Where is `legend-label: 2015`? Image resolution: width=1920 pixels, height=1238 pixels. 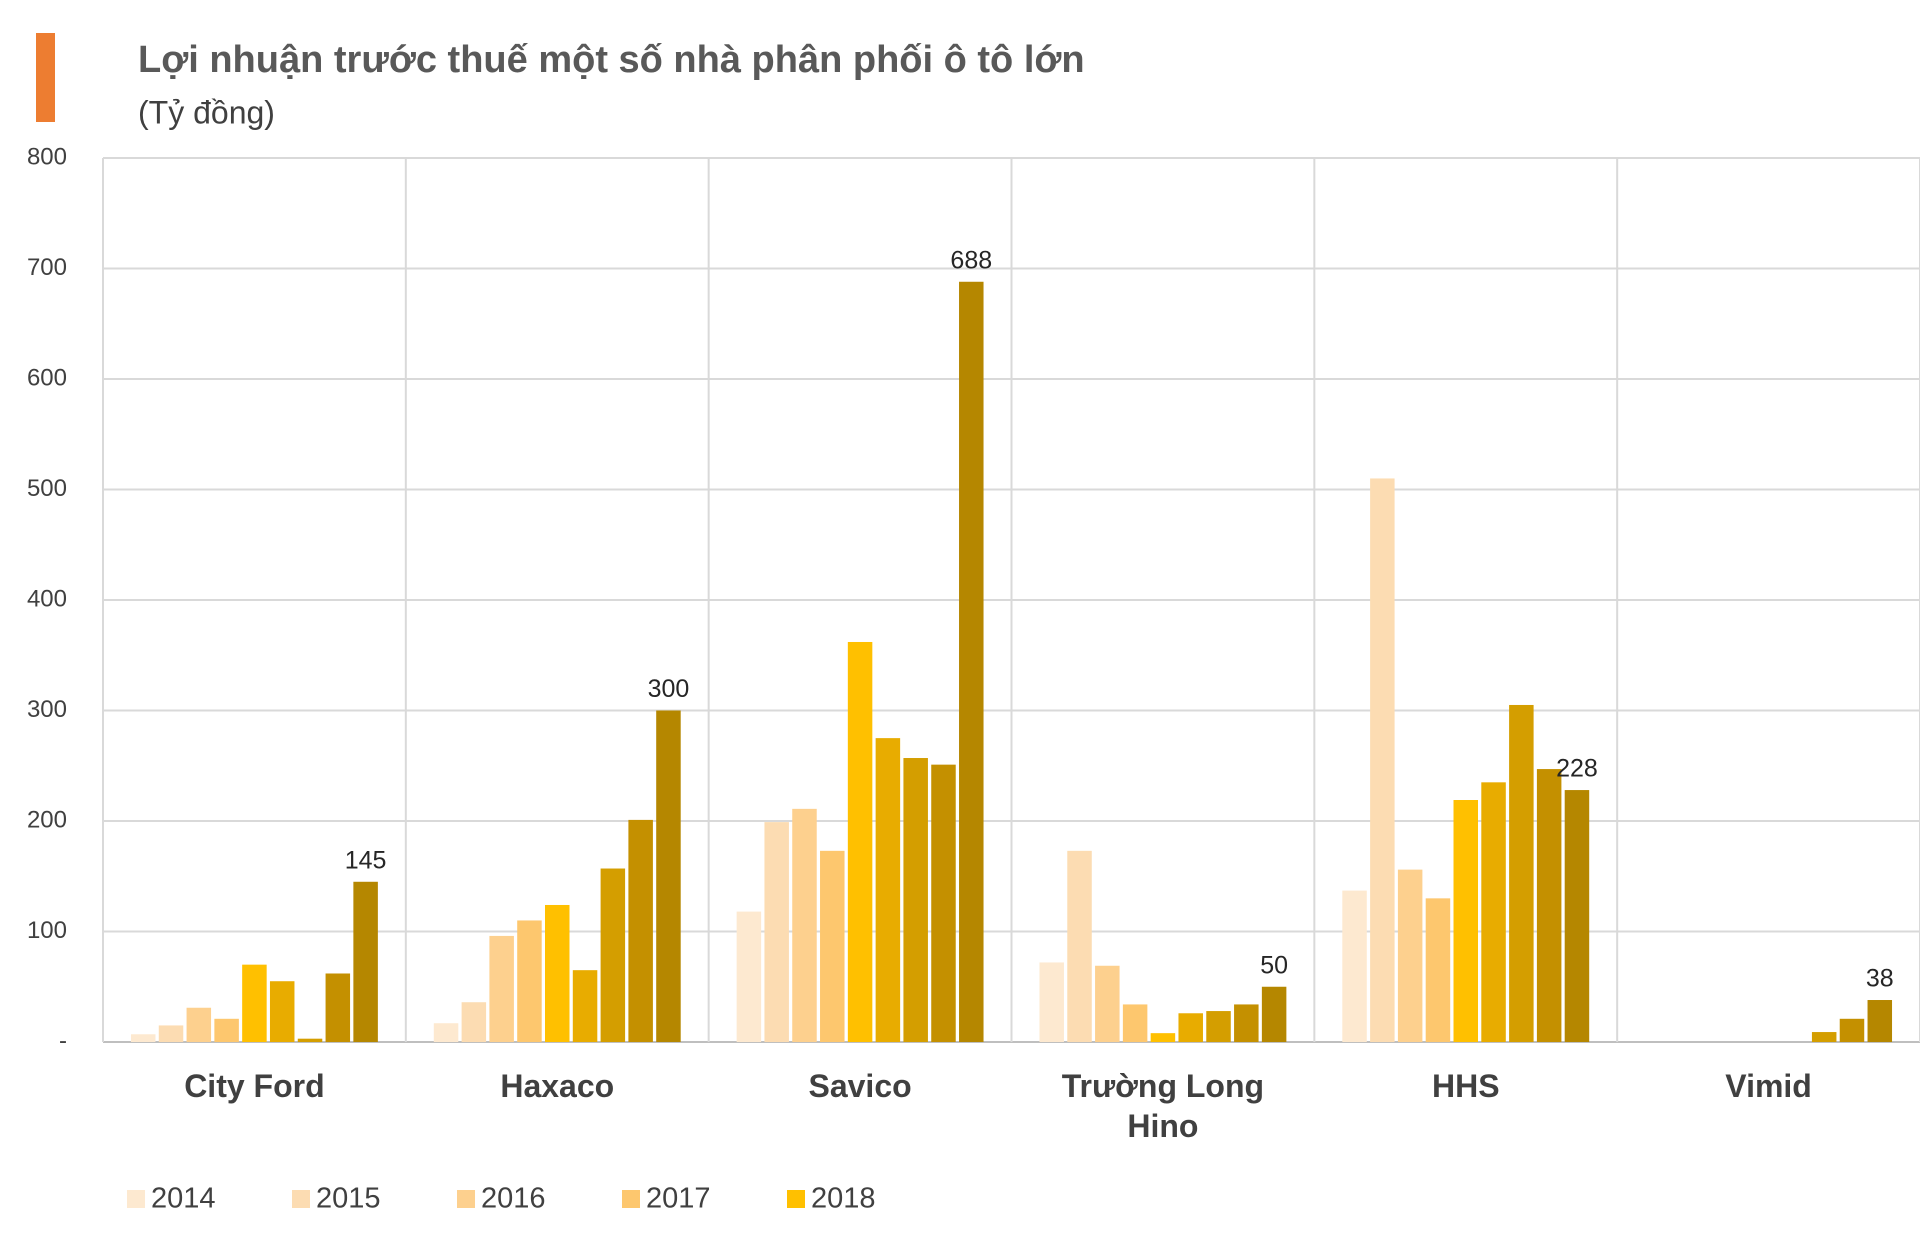 legend-label: 2015 is located at coordinates (348, 1199).